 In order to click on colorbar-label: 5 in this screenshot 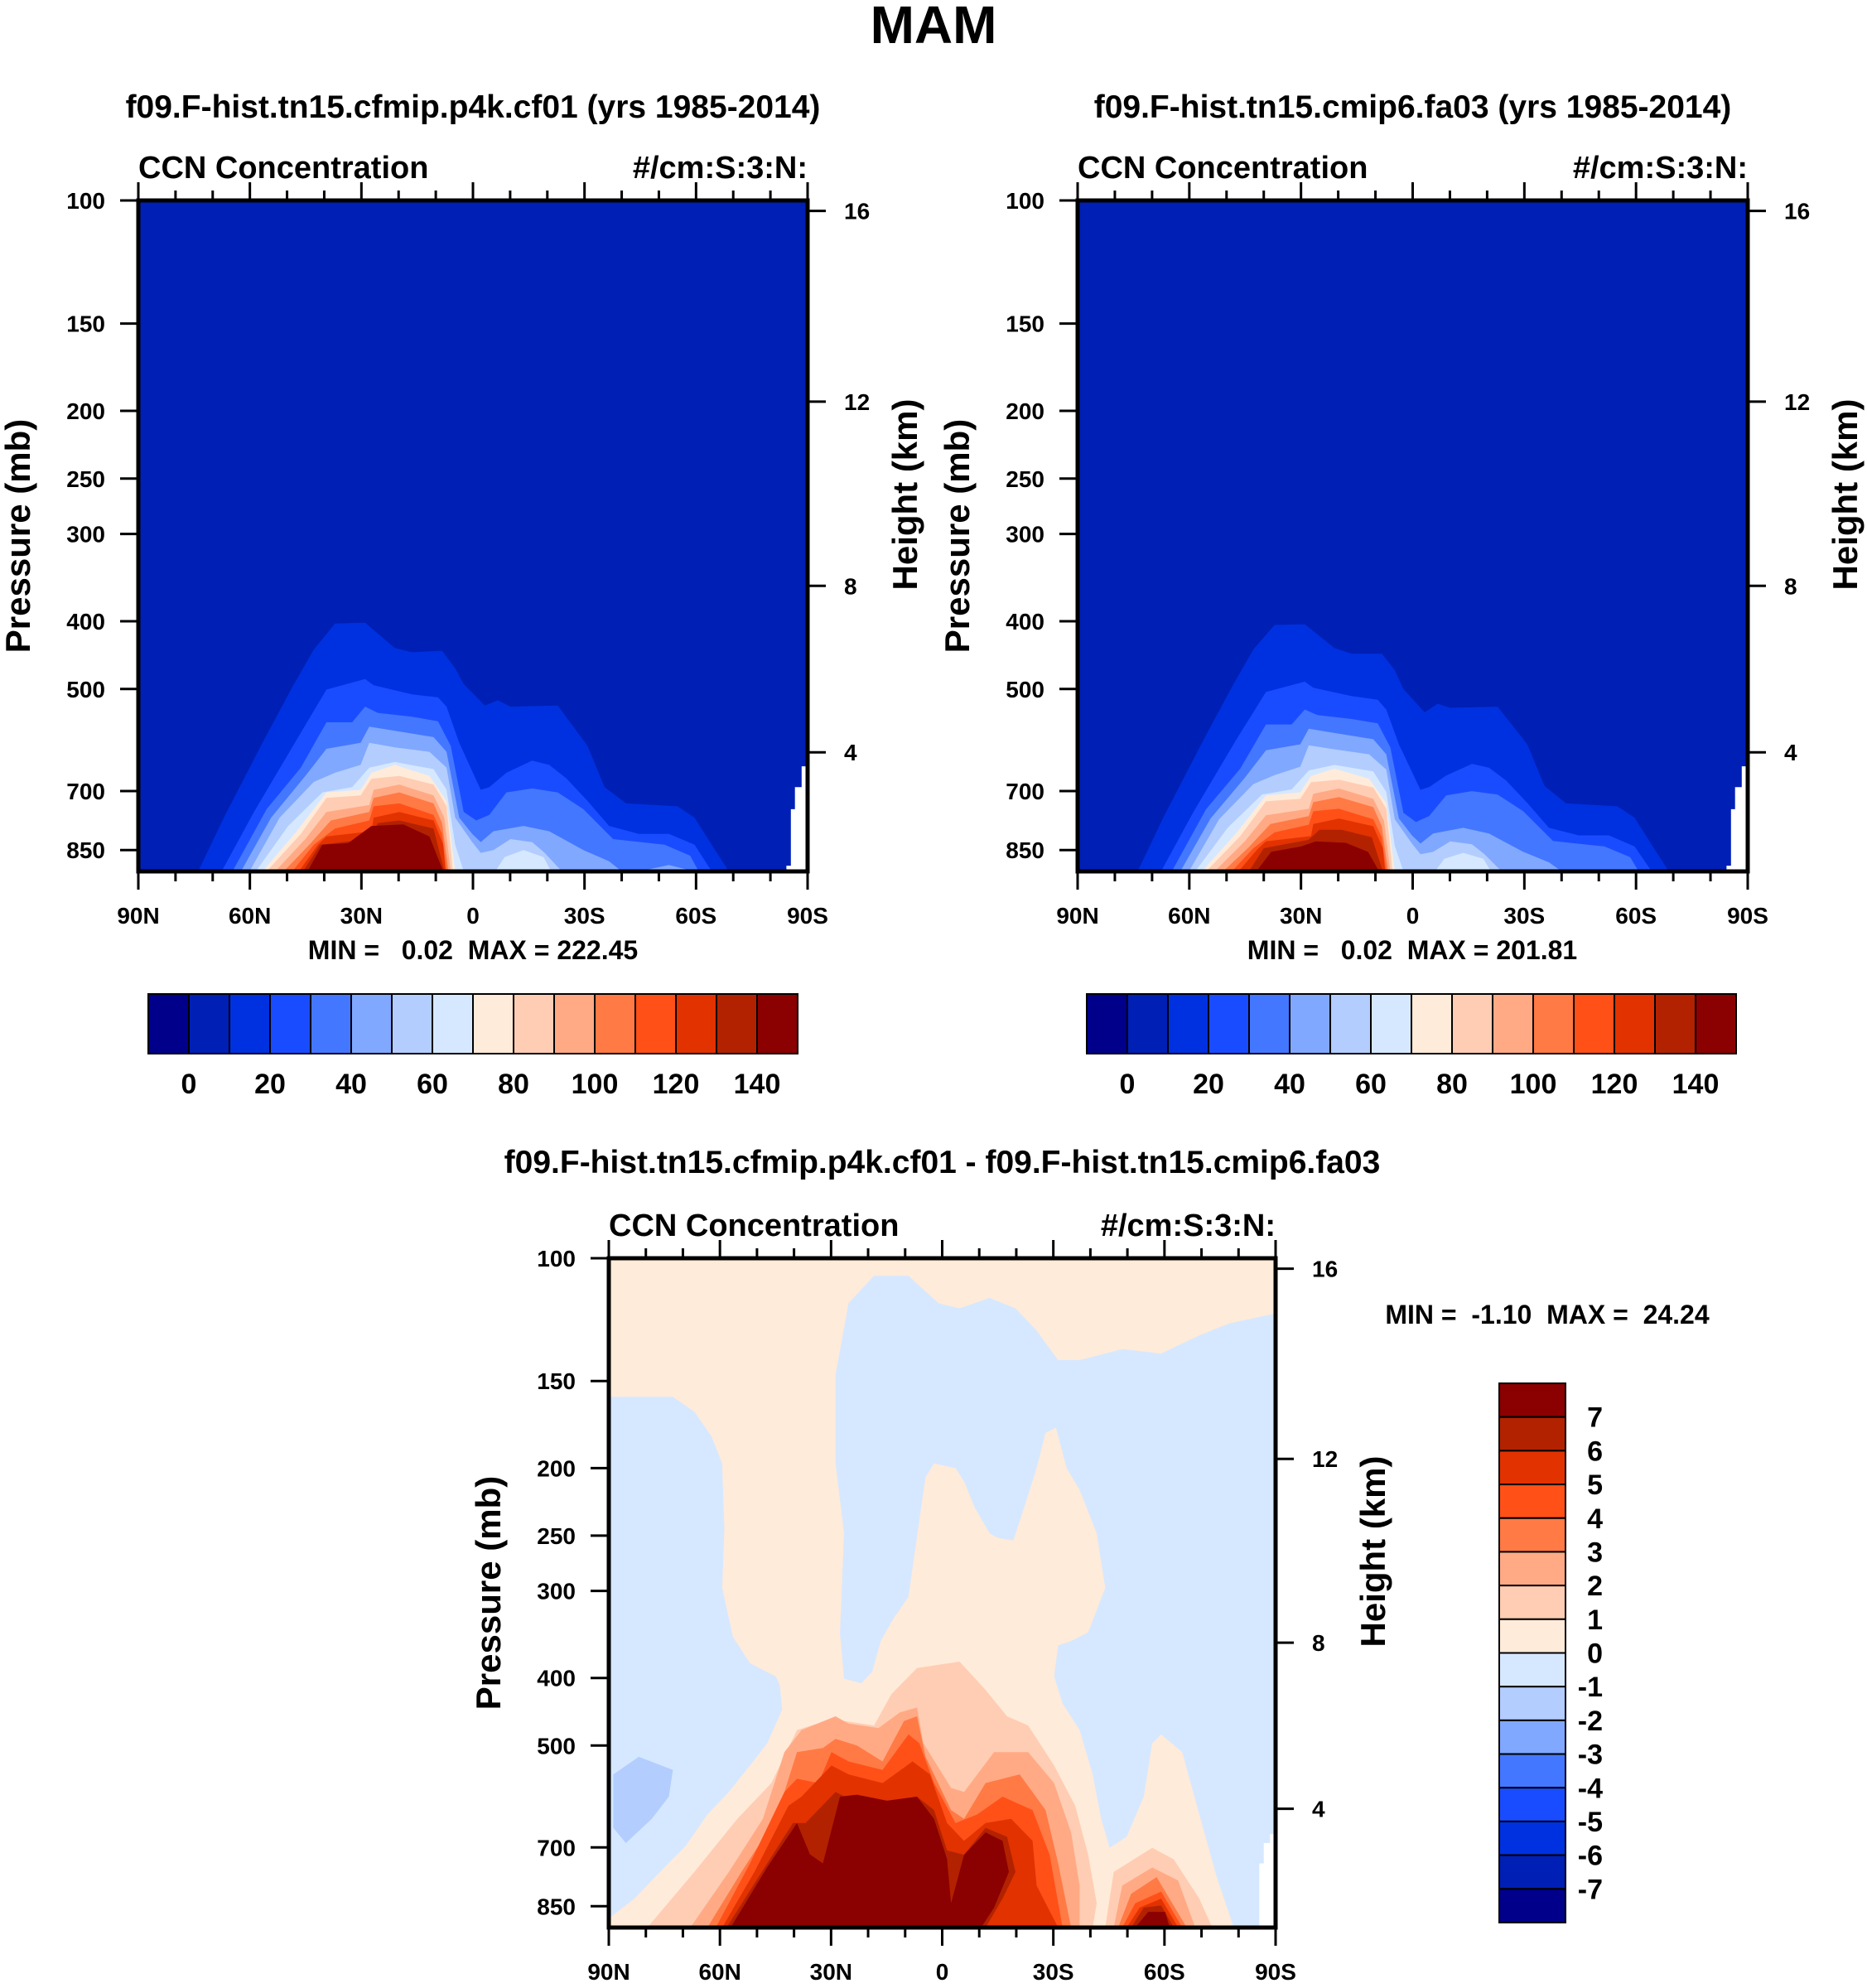, I will do `click(1595, 1485)`.